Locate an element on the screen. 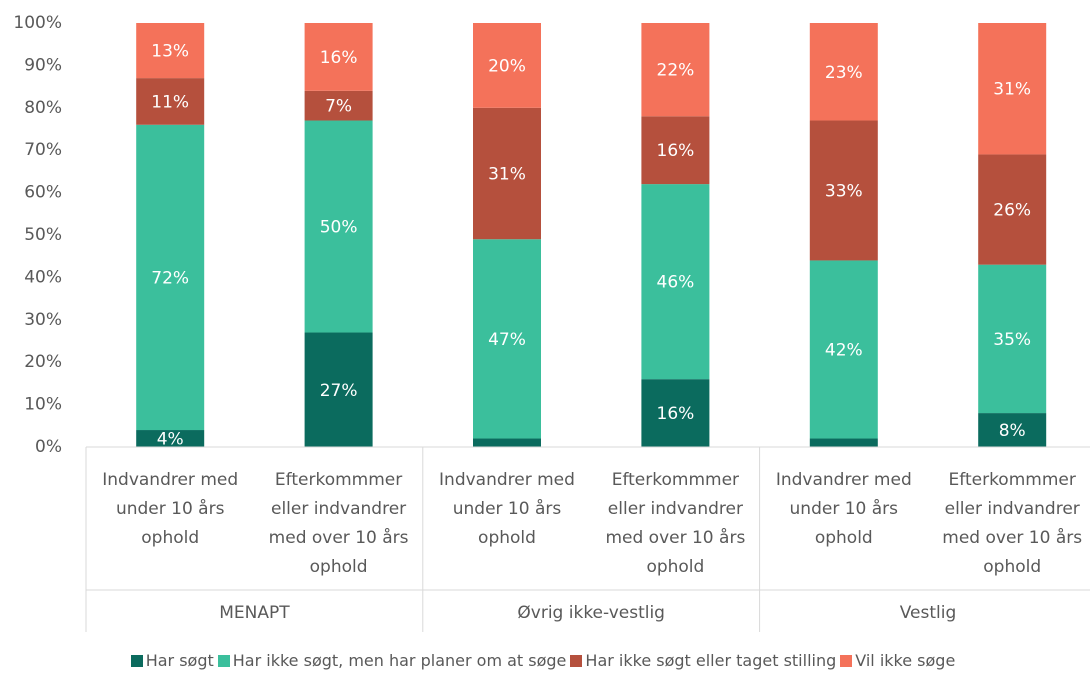  data-label: 33% is located at coordinates (844, 191).